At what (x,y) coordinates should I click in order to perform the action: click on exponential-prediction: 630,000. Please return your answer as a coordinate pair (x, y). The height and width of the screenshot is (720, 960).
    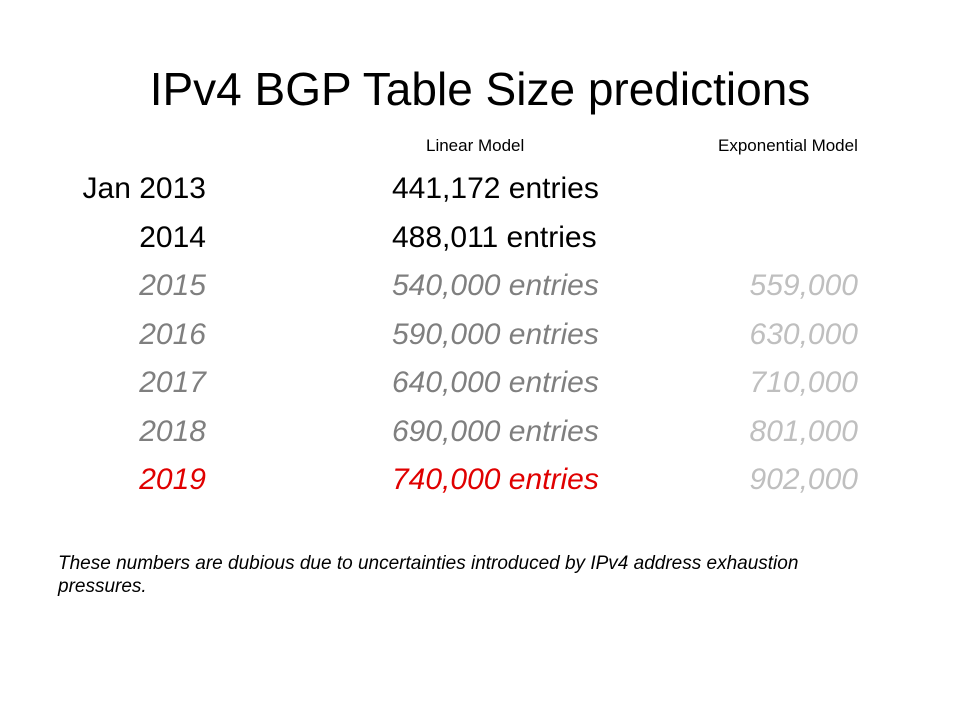
    Looking at the image, I should click on (803, 334).